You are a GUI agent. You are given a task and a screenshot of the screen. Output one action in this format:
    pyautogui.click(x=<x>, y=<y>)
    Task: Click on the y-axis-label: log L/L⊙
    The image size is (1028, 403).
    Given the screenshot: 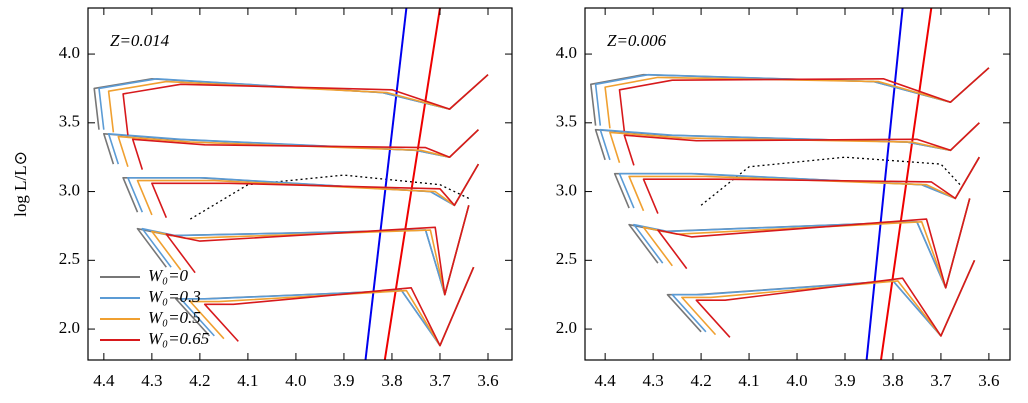 What is the action you would take?
    pyautogui.click(x=20, y=184)
    